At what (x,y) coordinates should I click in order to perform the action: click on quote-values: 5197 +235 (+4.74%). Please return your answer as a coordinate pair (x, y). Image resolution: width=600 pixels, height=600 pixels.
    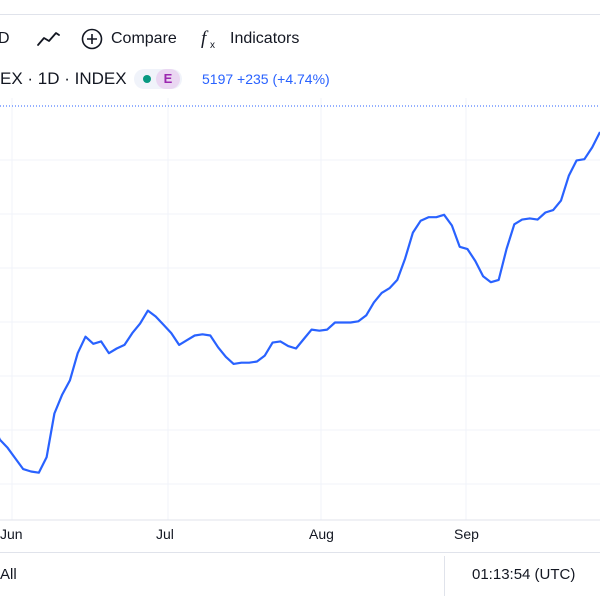
    Looking at the image, I should click on (266, 79).